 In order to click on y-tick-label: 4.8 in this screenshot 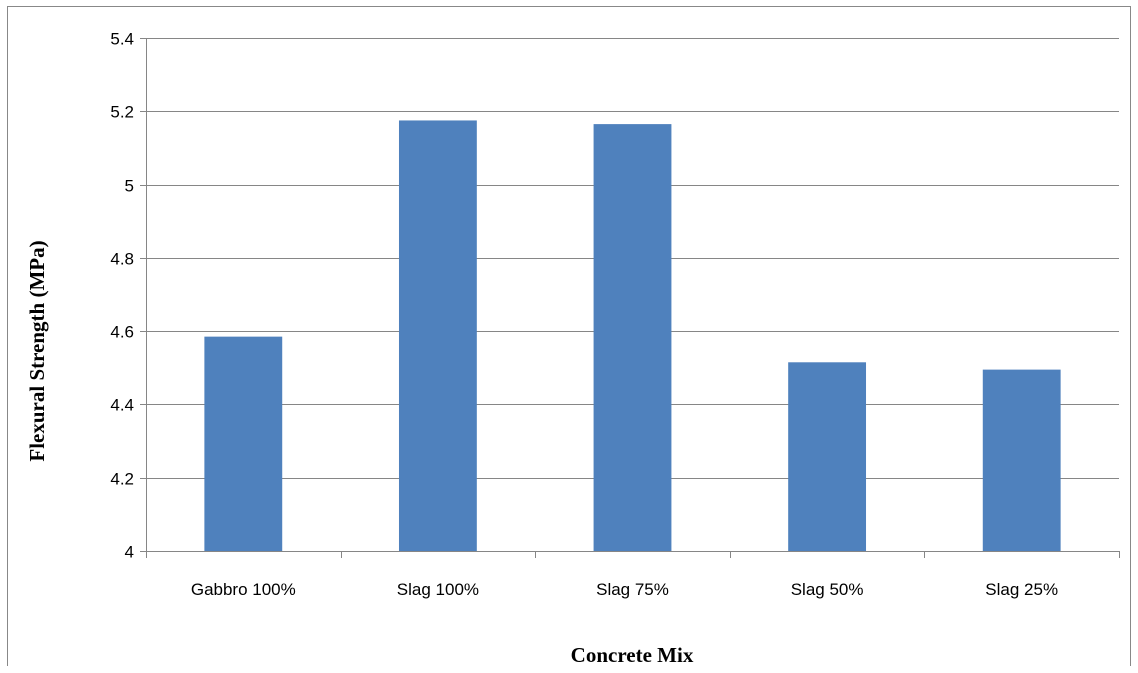, I will do `click(122, 259)`.